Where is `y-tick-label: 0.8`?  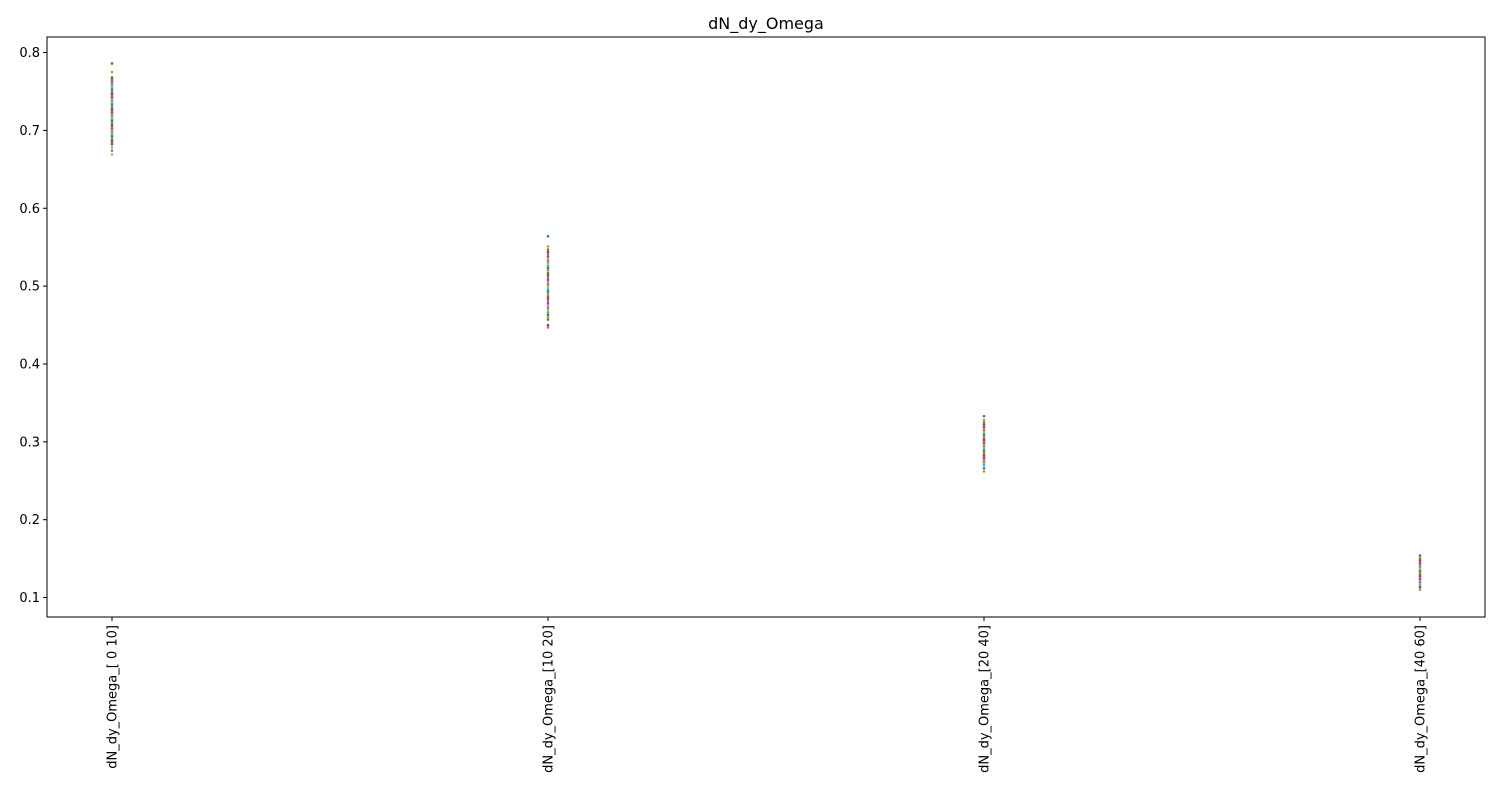 y-tick-label: 0.8 is located at coordinates (29, 53).